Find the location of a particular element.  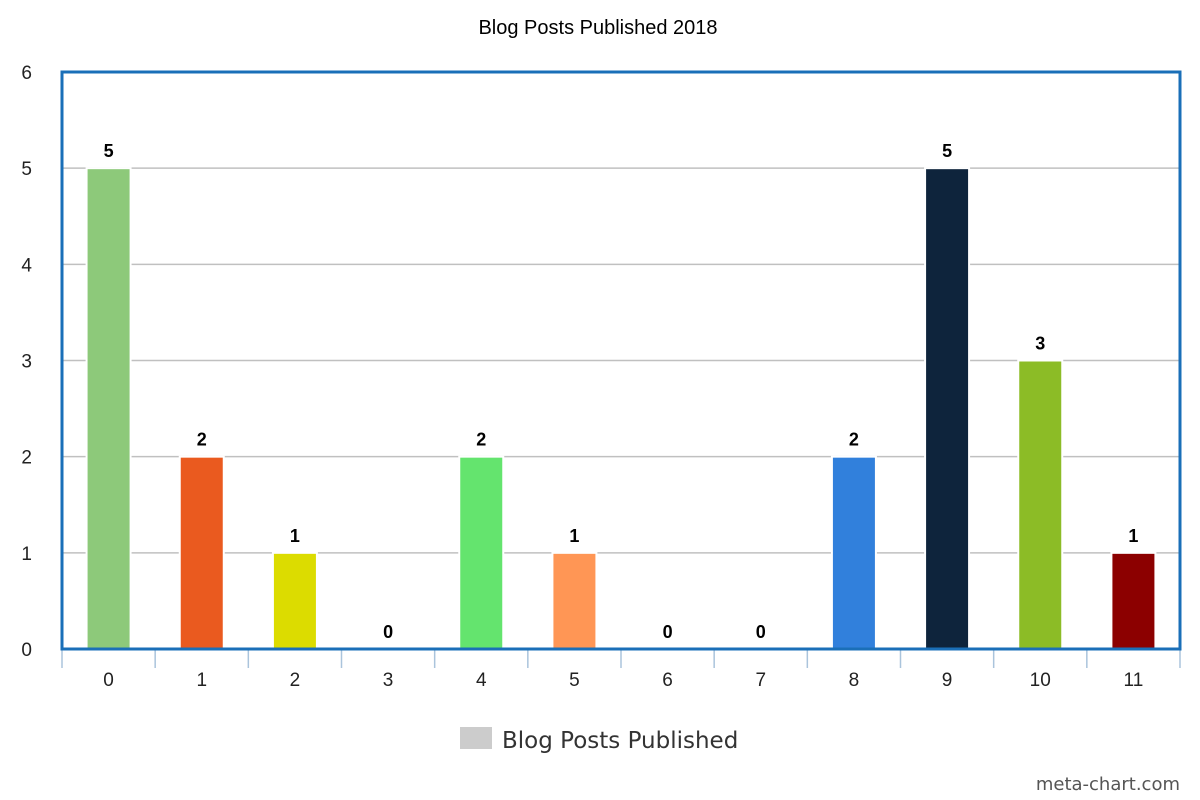

x-tick-label: 8 is located at coordinates (854, 680).